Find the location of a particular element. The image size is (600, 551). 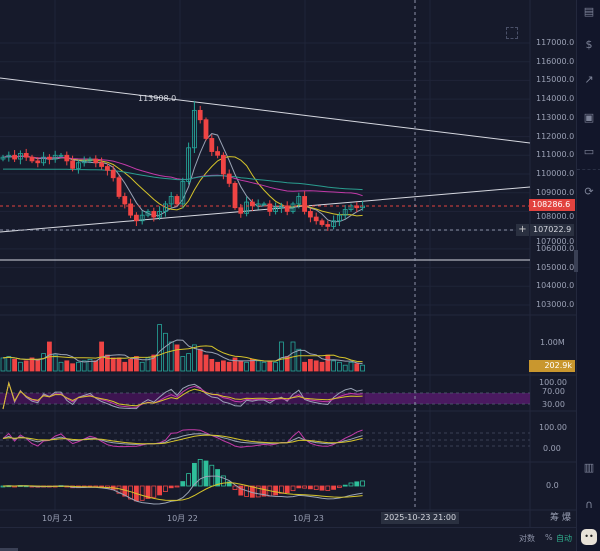

price-icon: $ is located at coordinates (589, 44).